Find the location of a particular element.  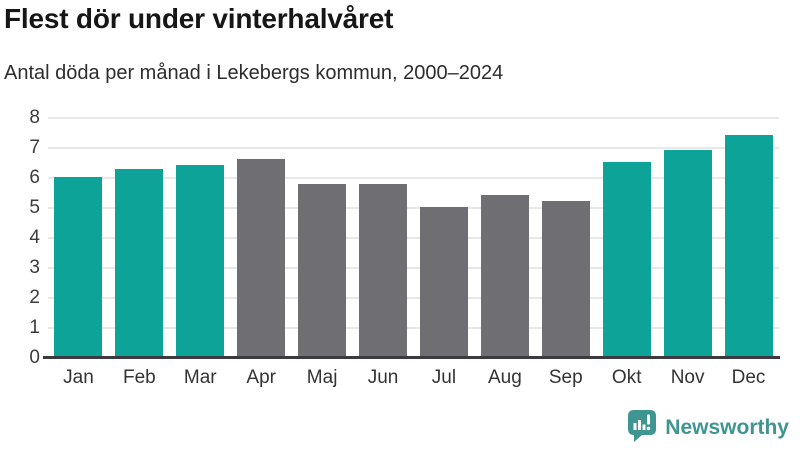

bar-jun is located at coordinates (383, 271).